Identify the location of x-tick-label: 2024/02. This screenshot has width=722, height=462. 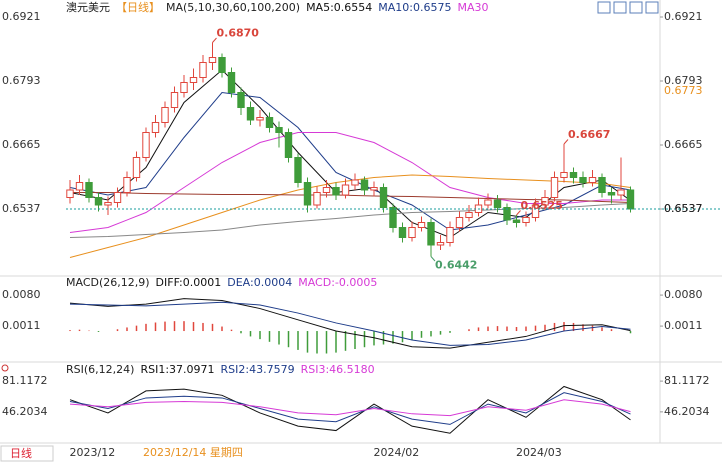
(397, 452).